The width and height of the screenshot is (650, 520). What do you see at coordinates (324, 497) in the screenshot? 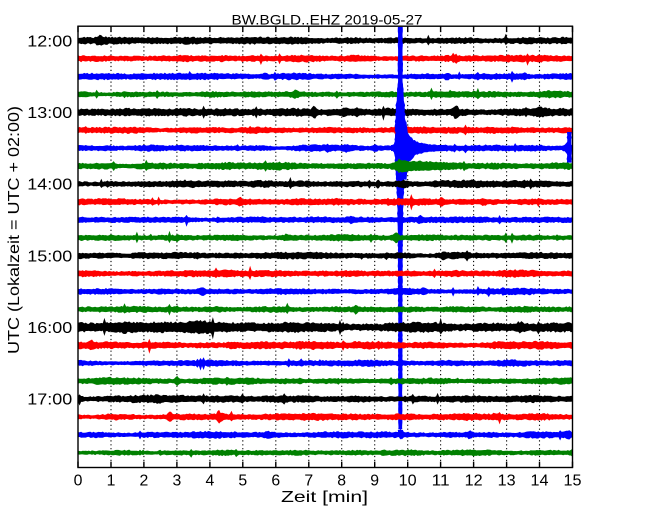
I see `svg-text: Zeit [min]` at bounding box center [324, 497].